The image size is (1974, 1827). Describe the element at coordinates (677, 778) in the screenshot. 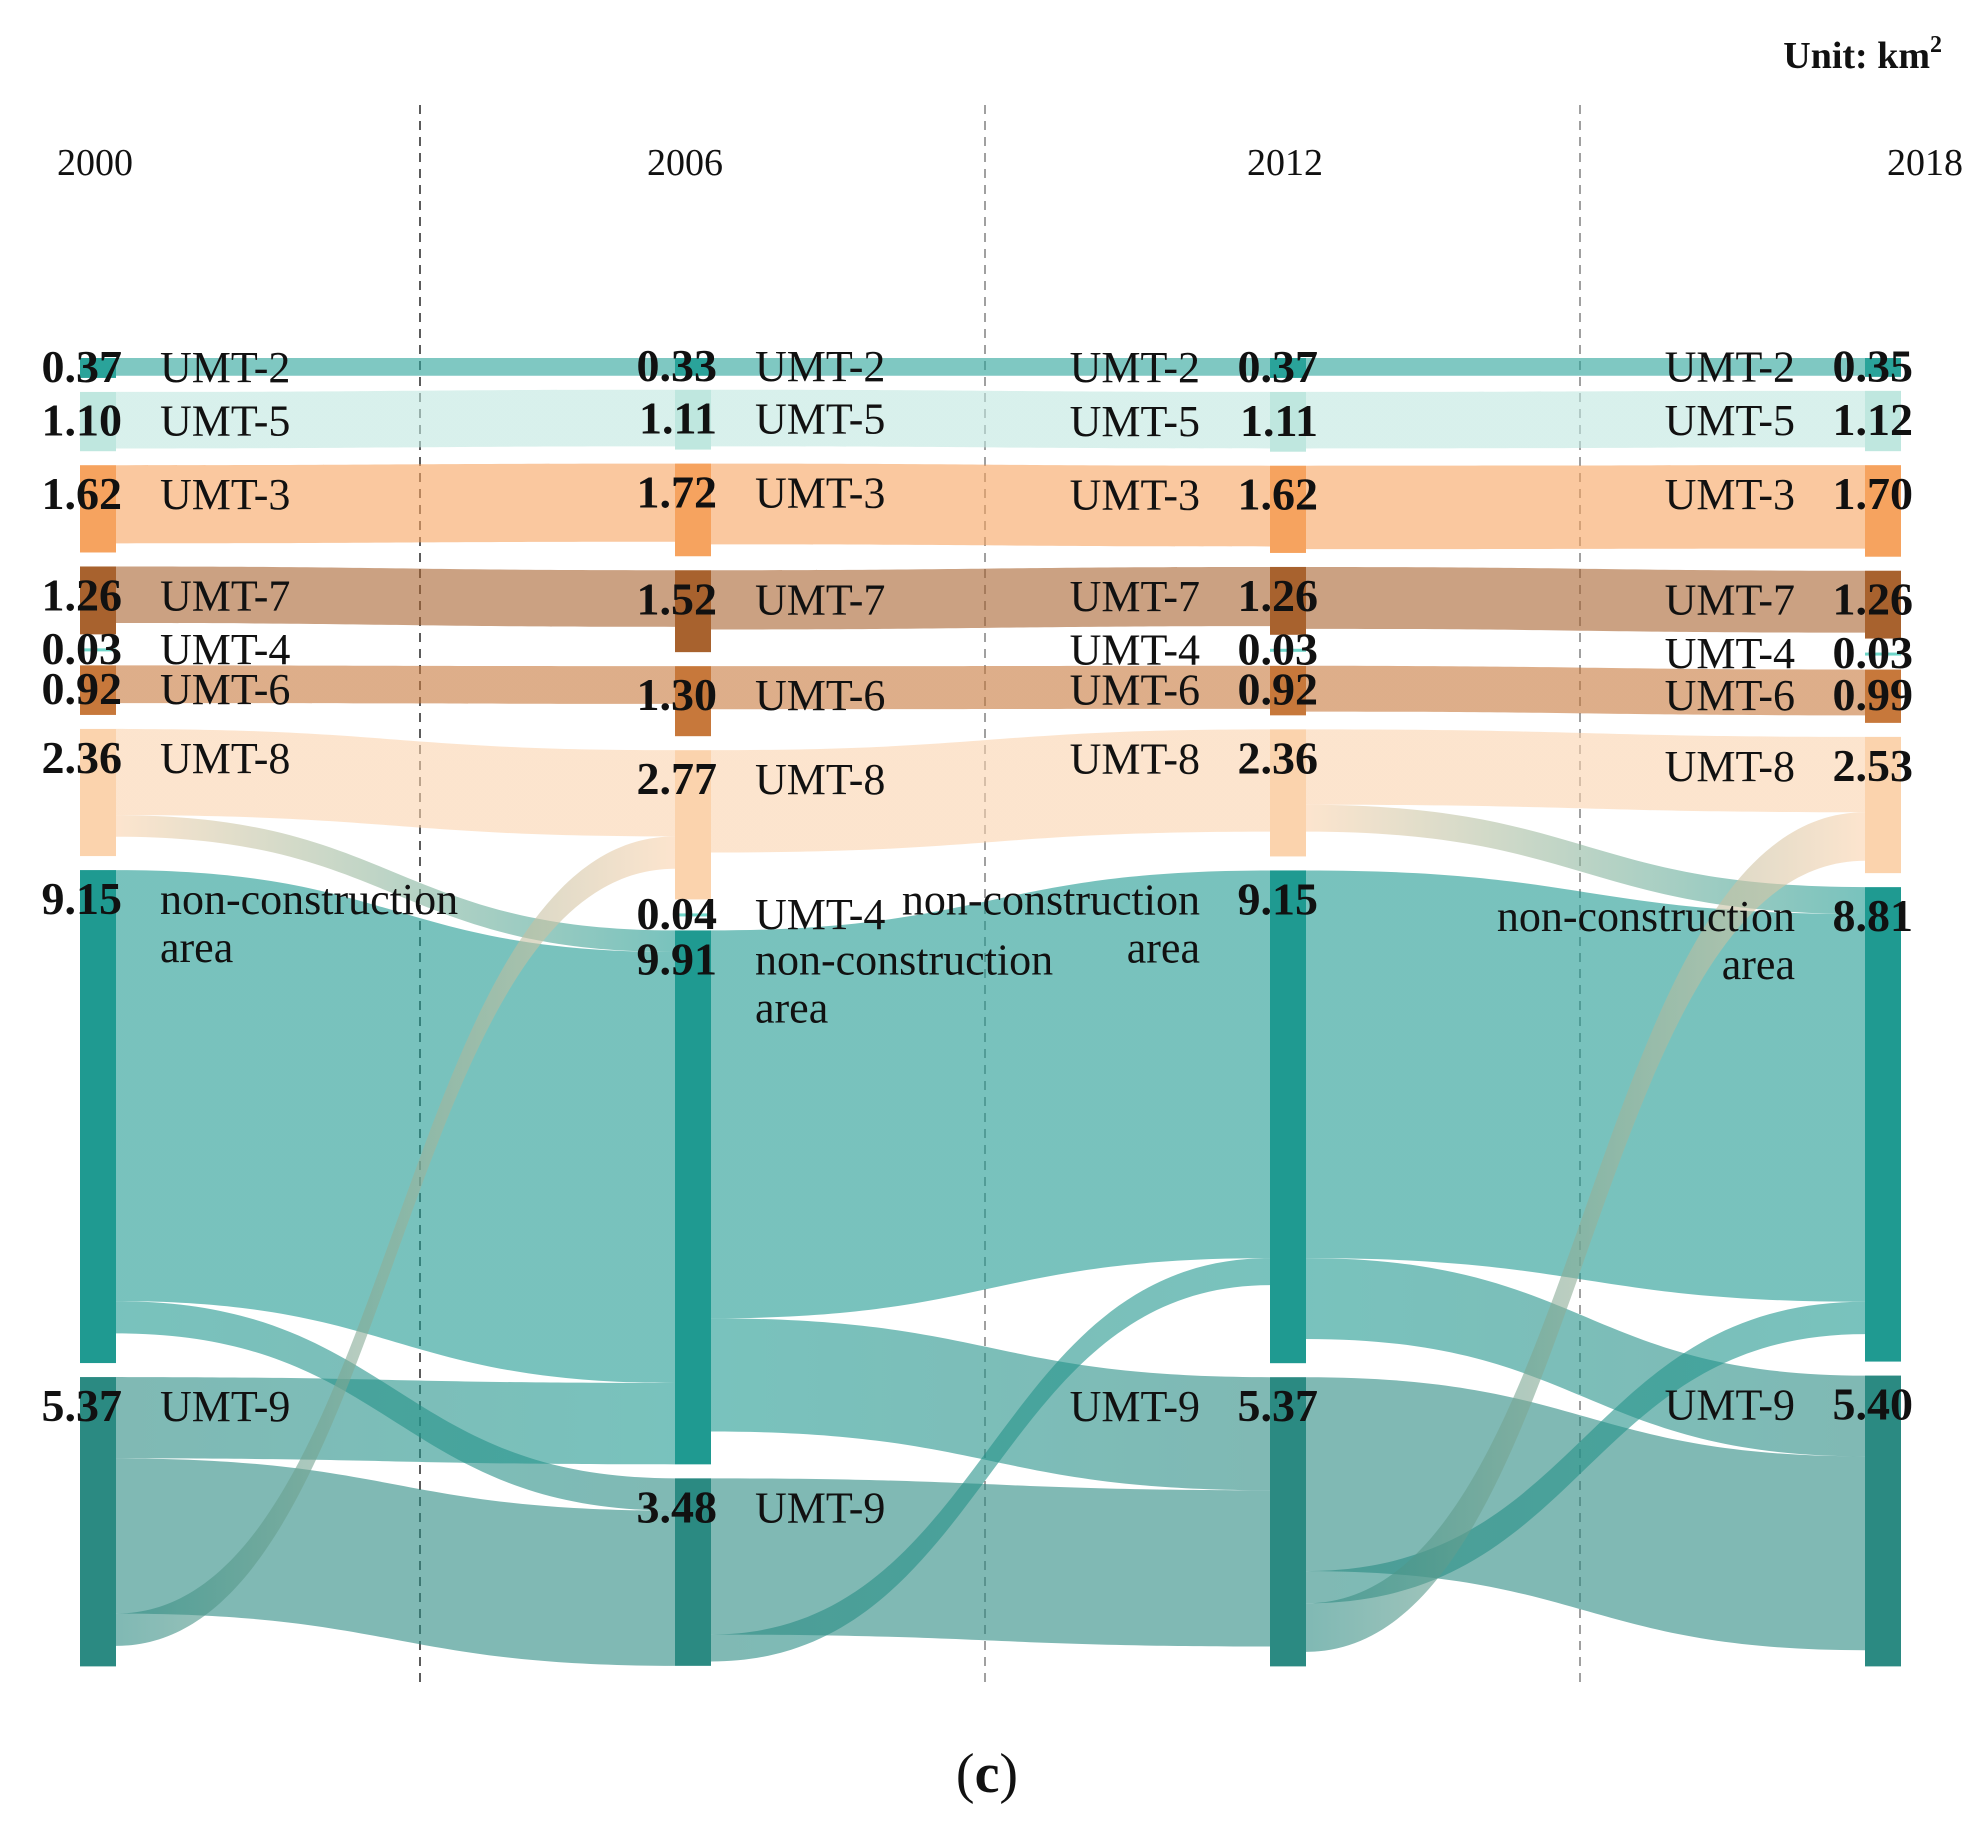

I see `node-value-2006-umt-8: 2.77` at that location.